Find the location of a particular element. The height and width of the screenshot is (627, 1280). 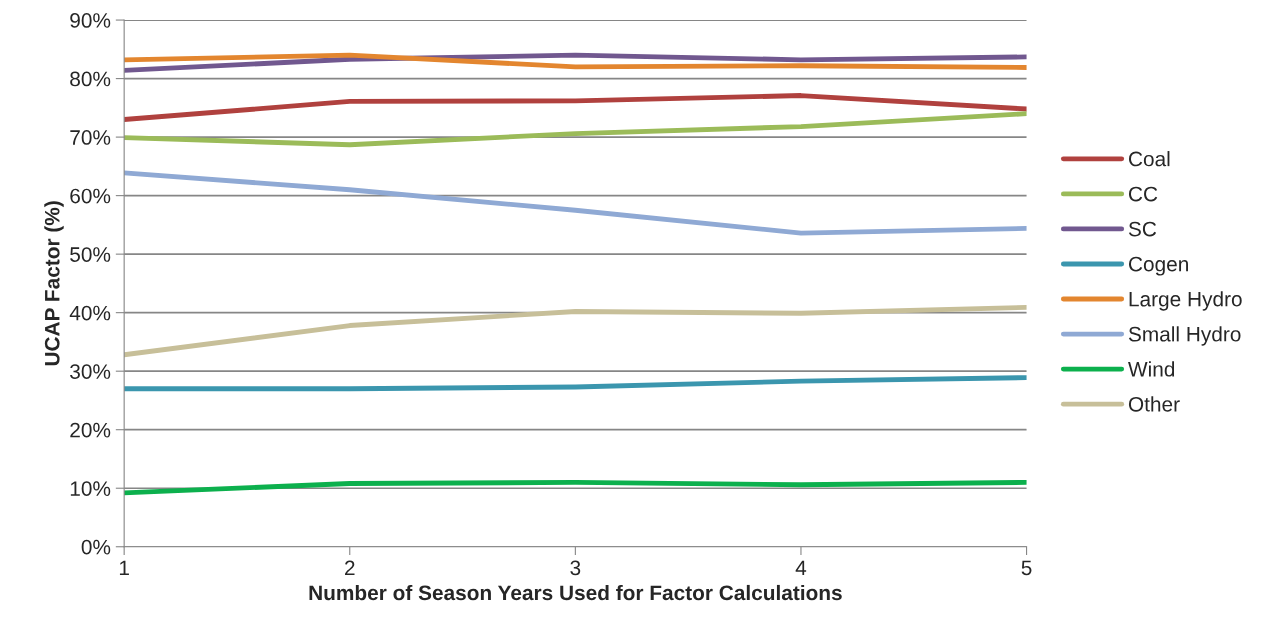

legend-label: SC is located at coordinates (1142, 229).